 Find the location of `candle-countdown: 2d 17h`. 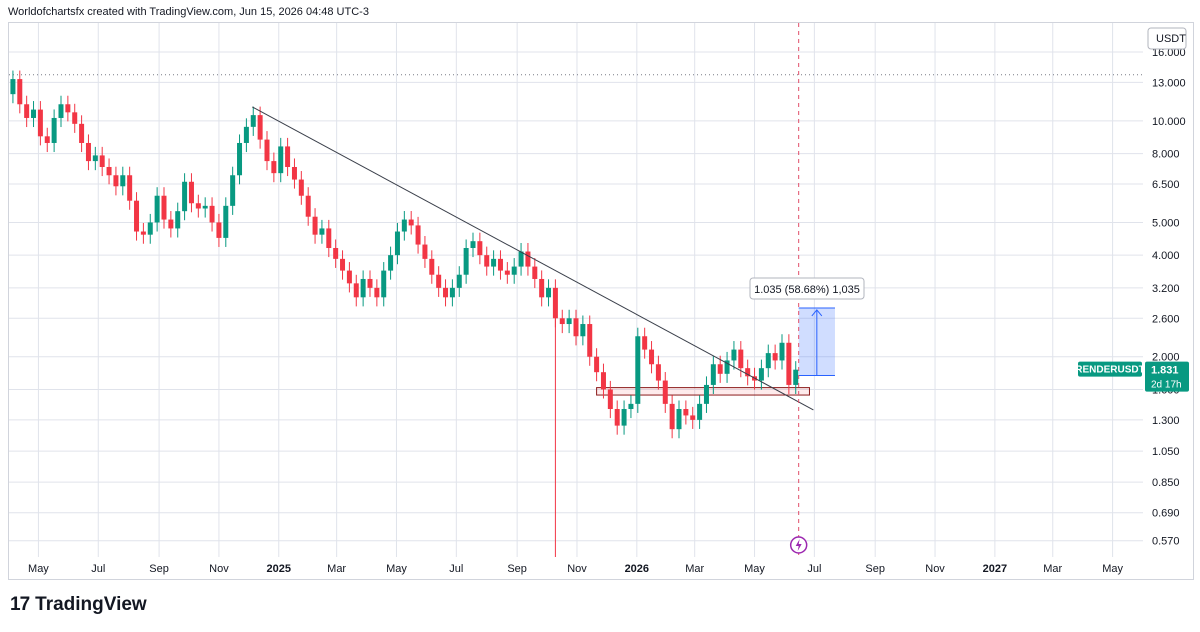

candle-countdown: 2d 17h is located at coordinates (1166, 385).